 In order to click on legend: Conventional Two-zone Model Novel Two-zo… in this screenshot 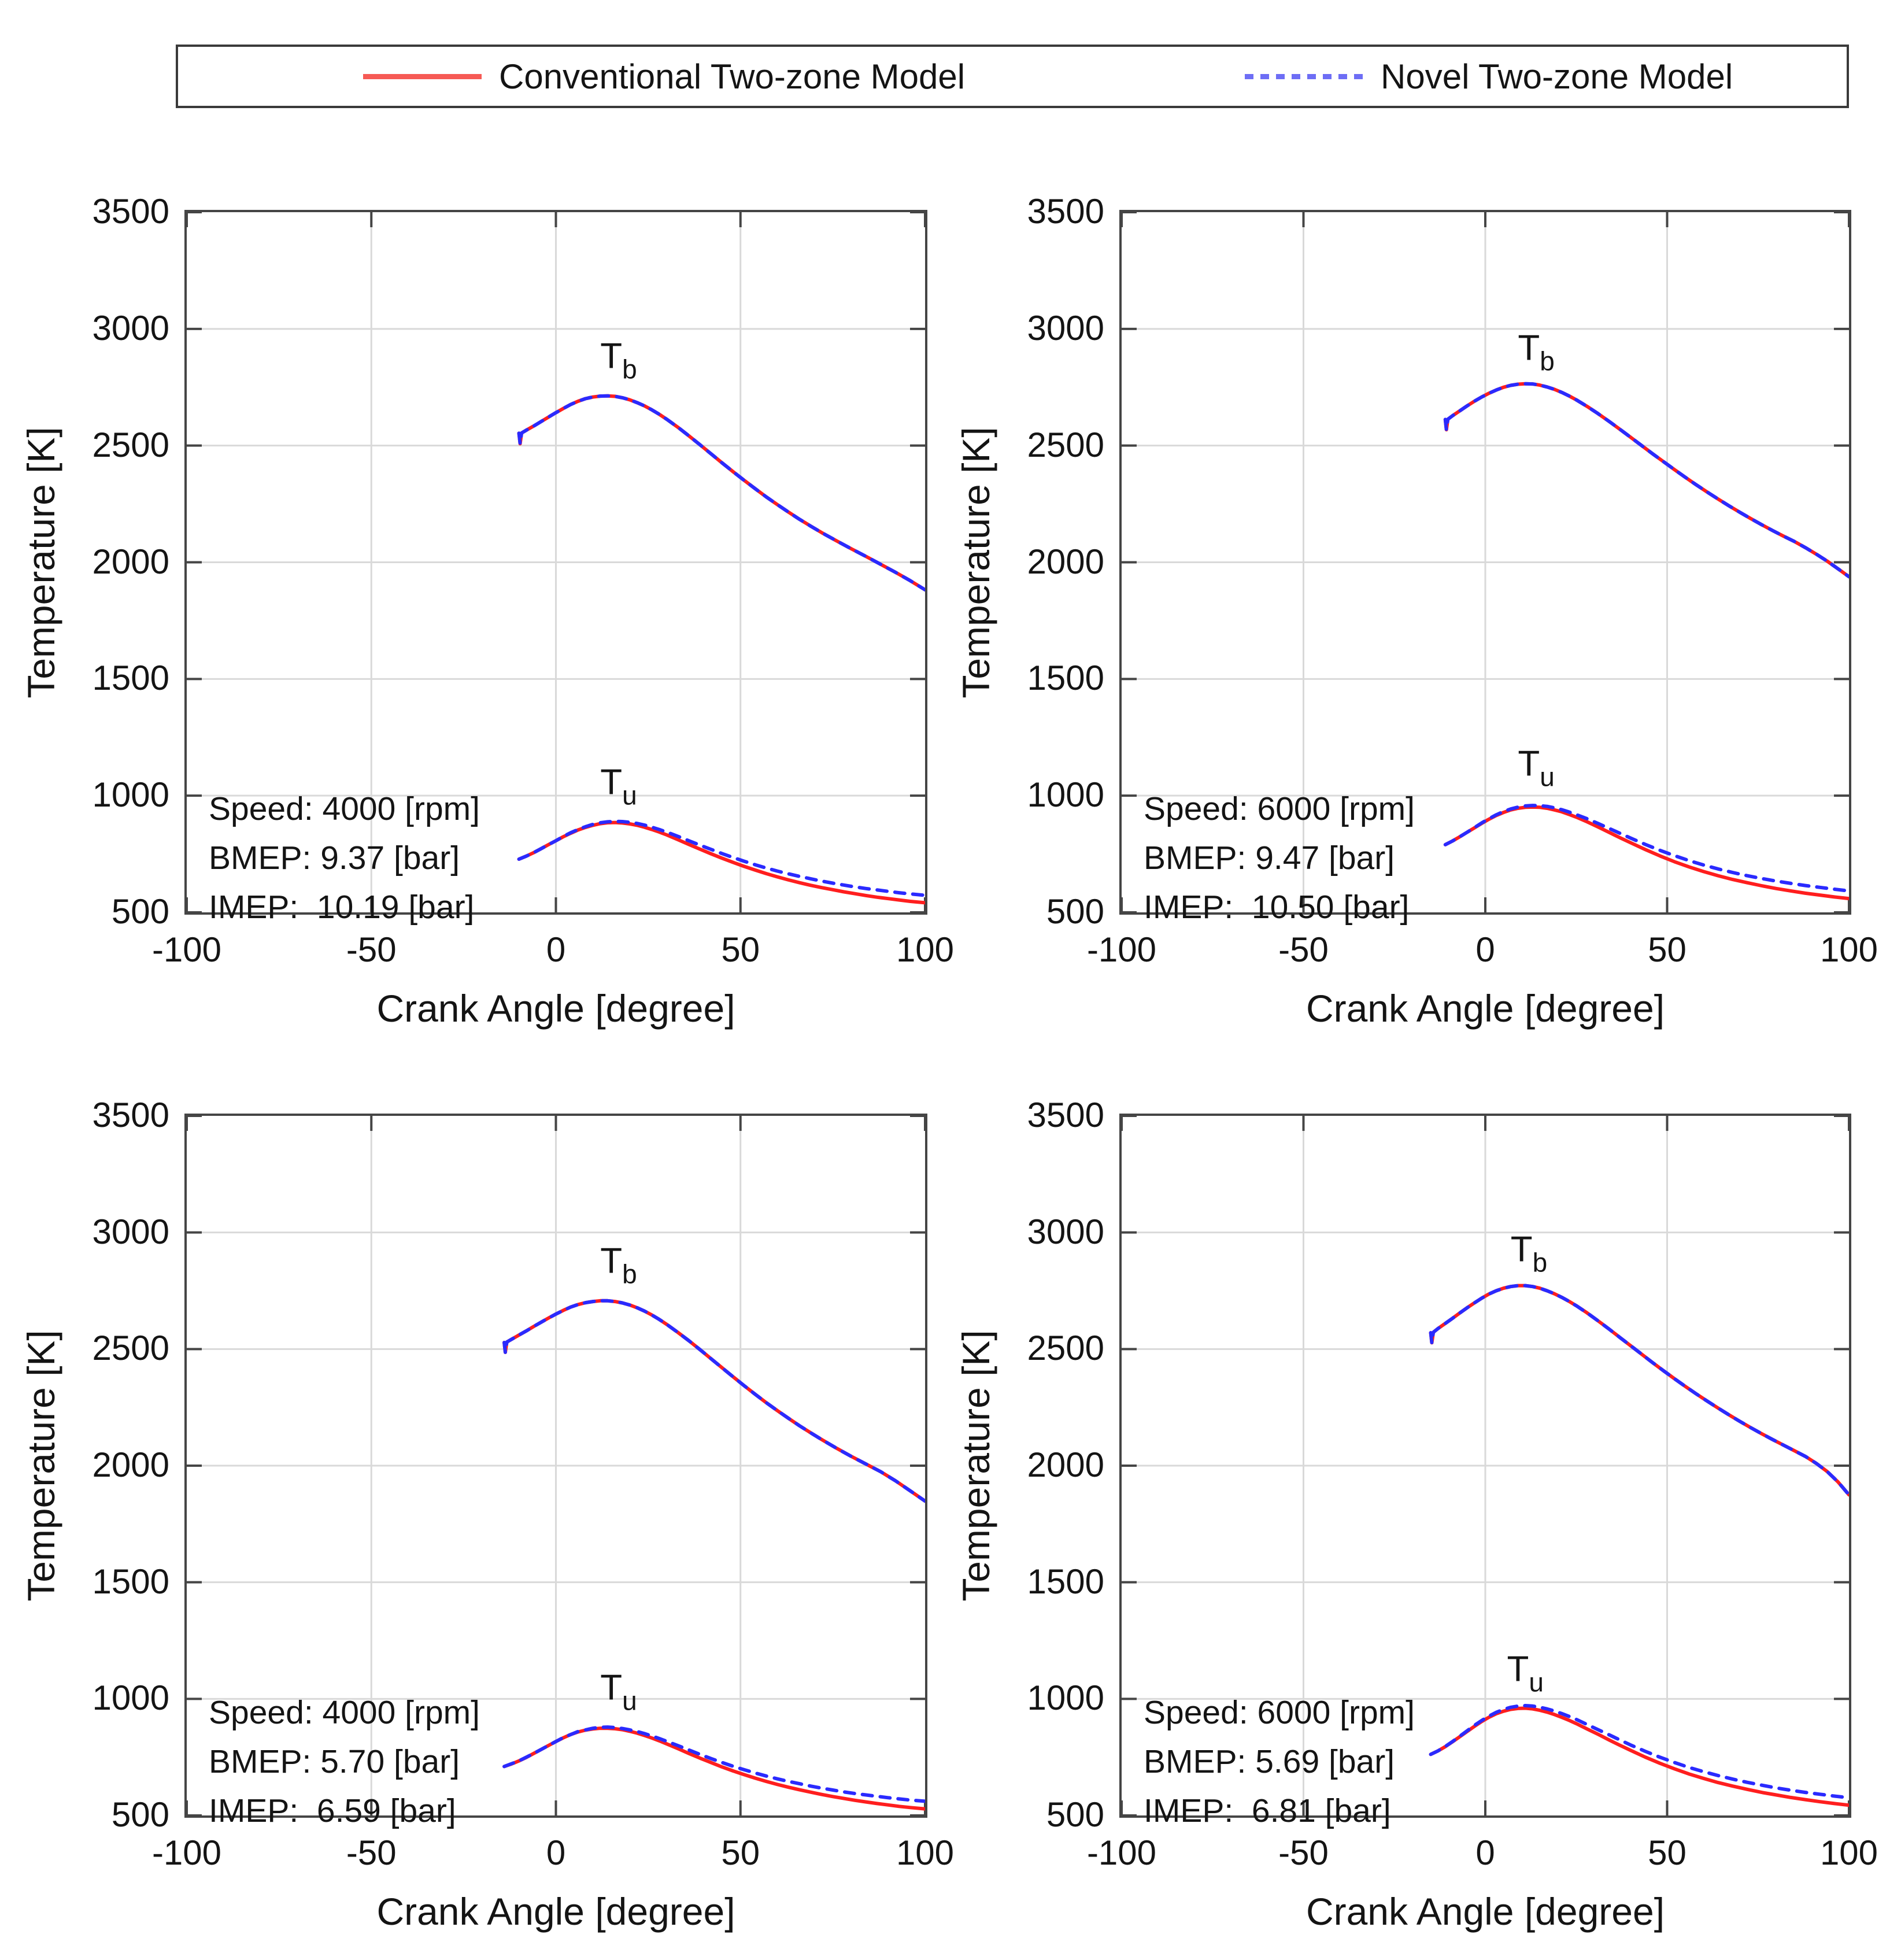, I will do `click(1012, 76)`.